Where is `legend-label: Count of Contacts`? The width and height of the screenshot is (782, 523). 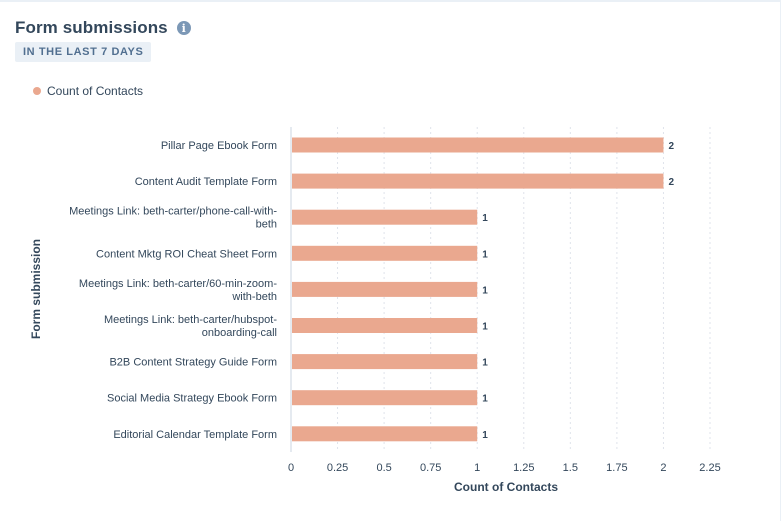
legend-label: Count of Contacts is located at coordinates (95, 91).